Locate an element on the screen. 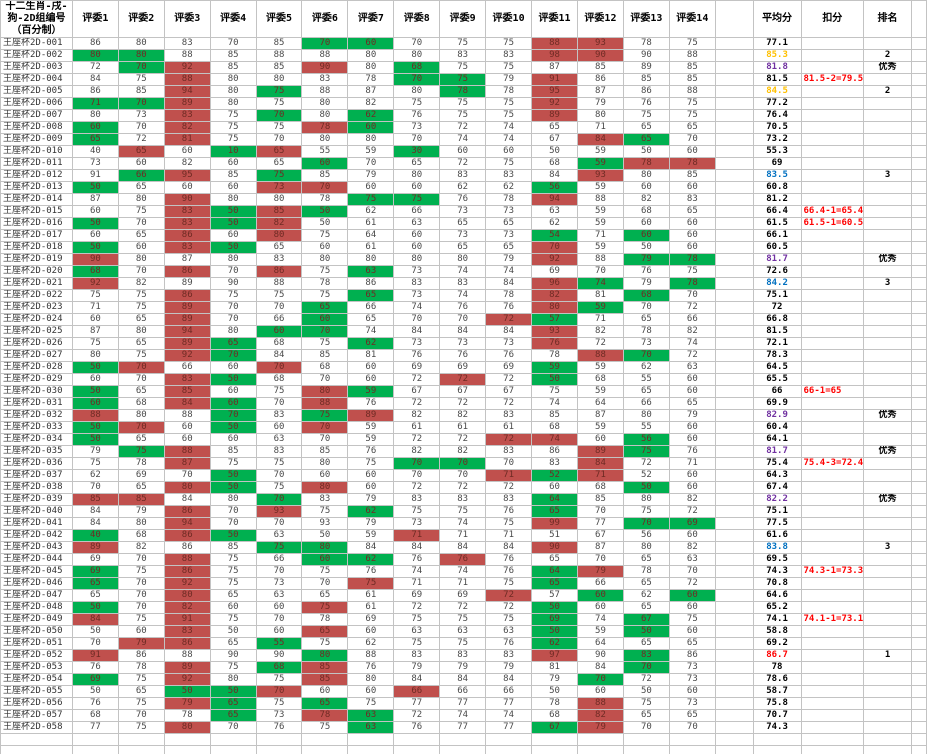  empty-header-cell is located at coordinates (734, 19).